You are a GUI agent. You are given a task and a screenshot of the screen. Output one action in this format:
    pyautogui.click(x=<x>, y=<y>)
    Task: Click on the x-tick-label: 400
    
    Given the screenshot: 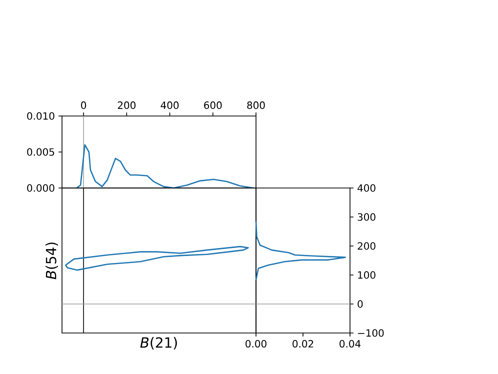 What is the action you would take?
    pyautogui.click(x=169, y=105)
    